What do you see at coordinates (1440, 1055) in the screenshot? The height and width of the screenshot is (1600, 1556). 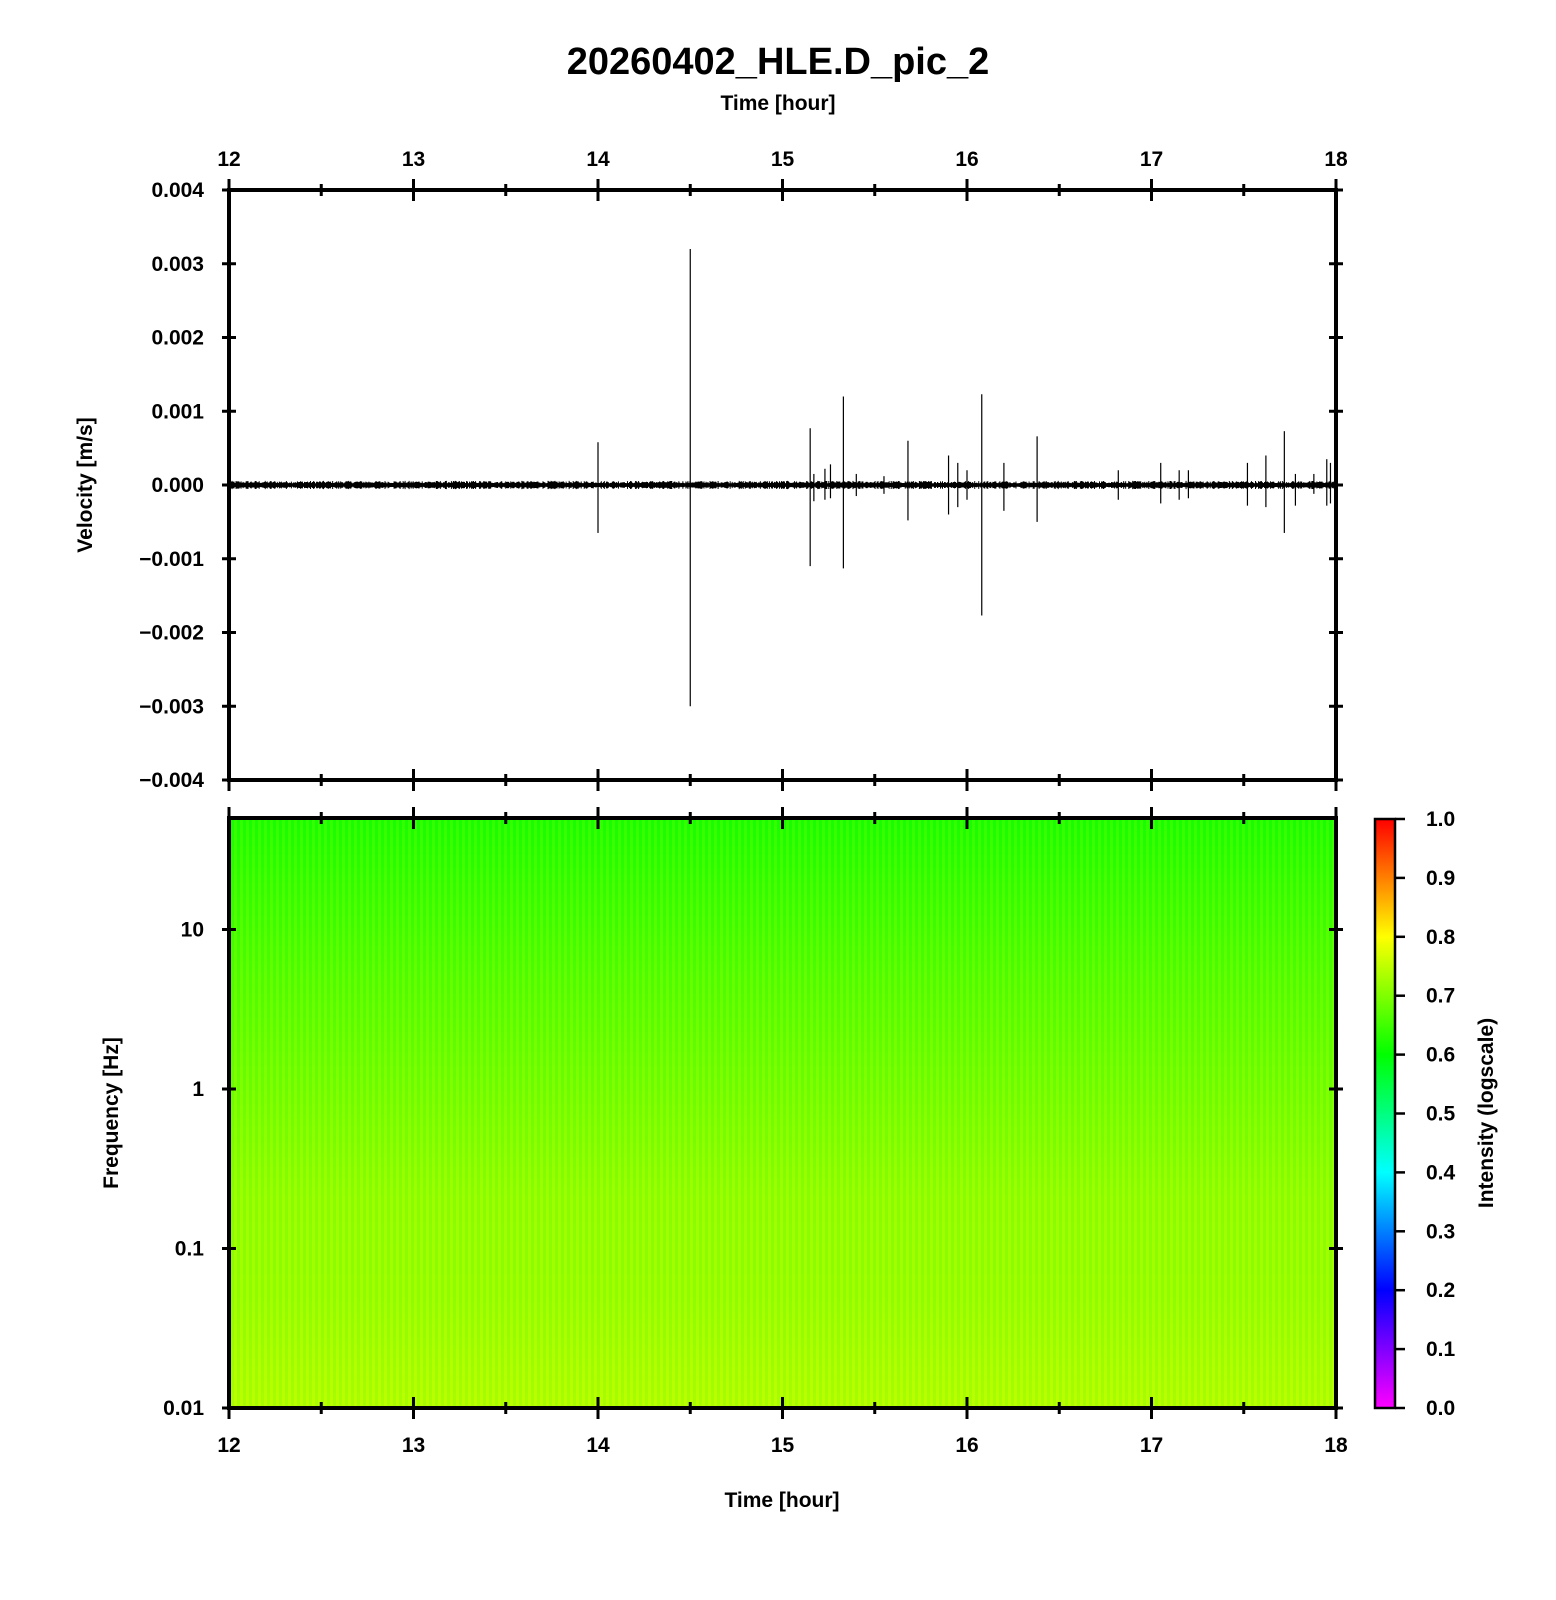 I see `colorbar-tick-label: 0.6` at bounding box center [1440, 1055].